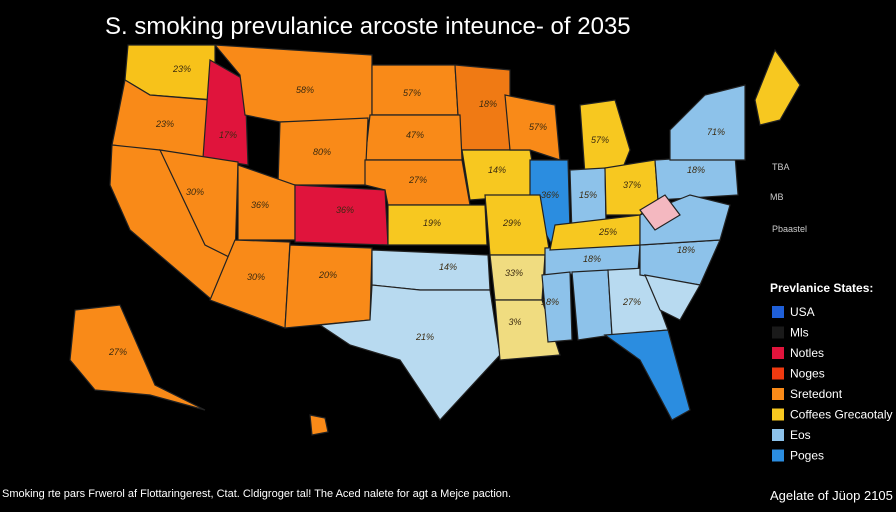 This screenshot has width=896, height=512. Describe the element at coordinates (831, 495) in the screenshot. I see `footer-credit: Agelate of Jüop 2105` at that location.